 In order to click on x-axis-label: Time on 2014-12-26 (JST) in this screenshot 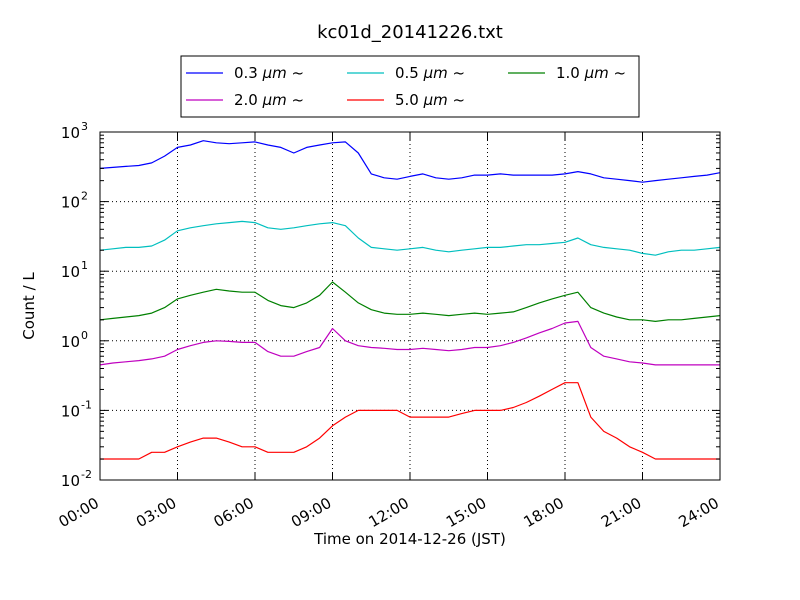, I will do `click(409, 539)`.